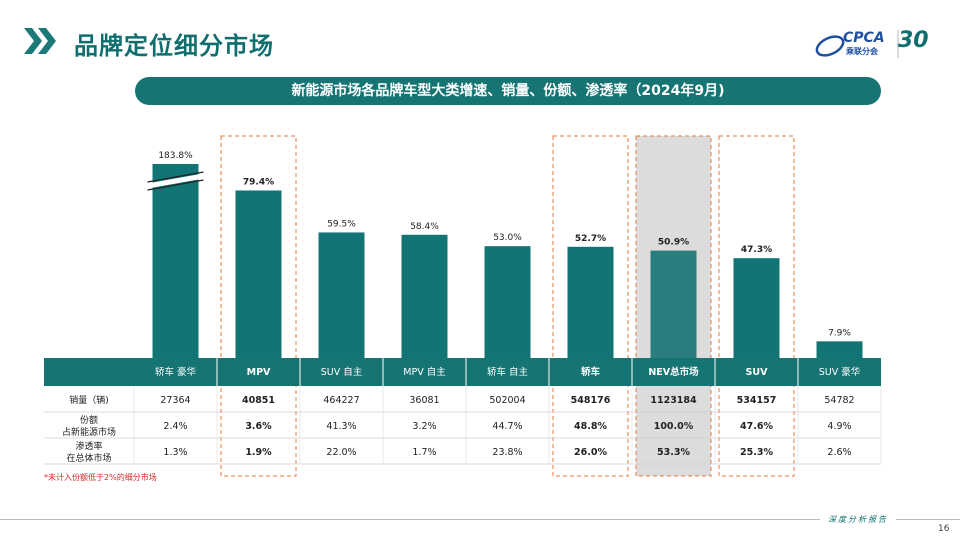 Image resolution: width=960 pixels, height=540 pixels. Describe the element at coordinates (673, 372) in the screenshot. I see `category-label-6: NEV总市场` at that location.